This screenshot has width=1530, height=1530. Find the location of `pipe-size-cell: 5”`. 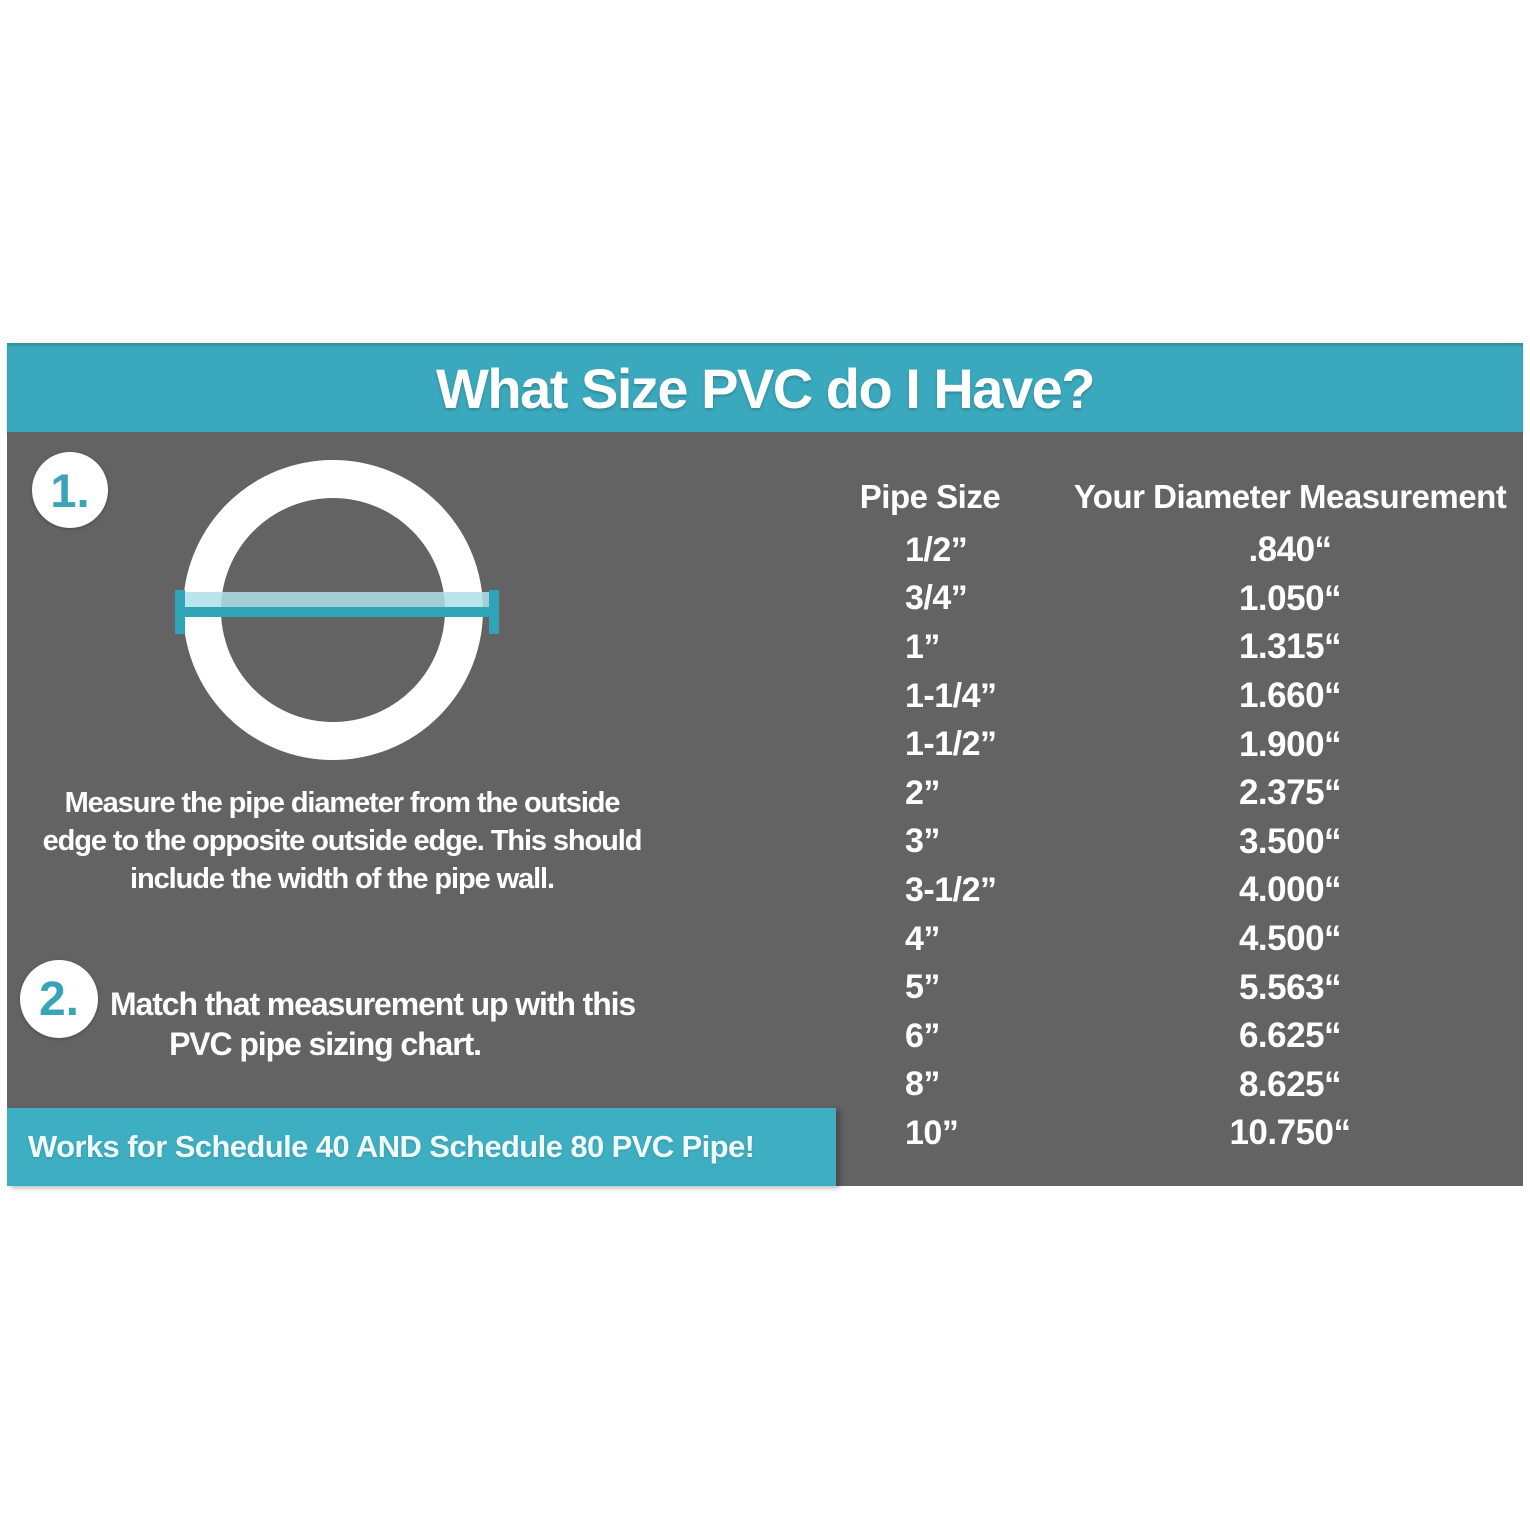

pipe-size-cell: 5” is located at coordinates (922, 987).